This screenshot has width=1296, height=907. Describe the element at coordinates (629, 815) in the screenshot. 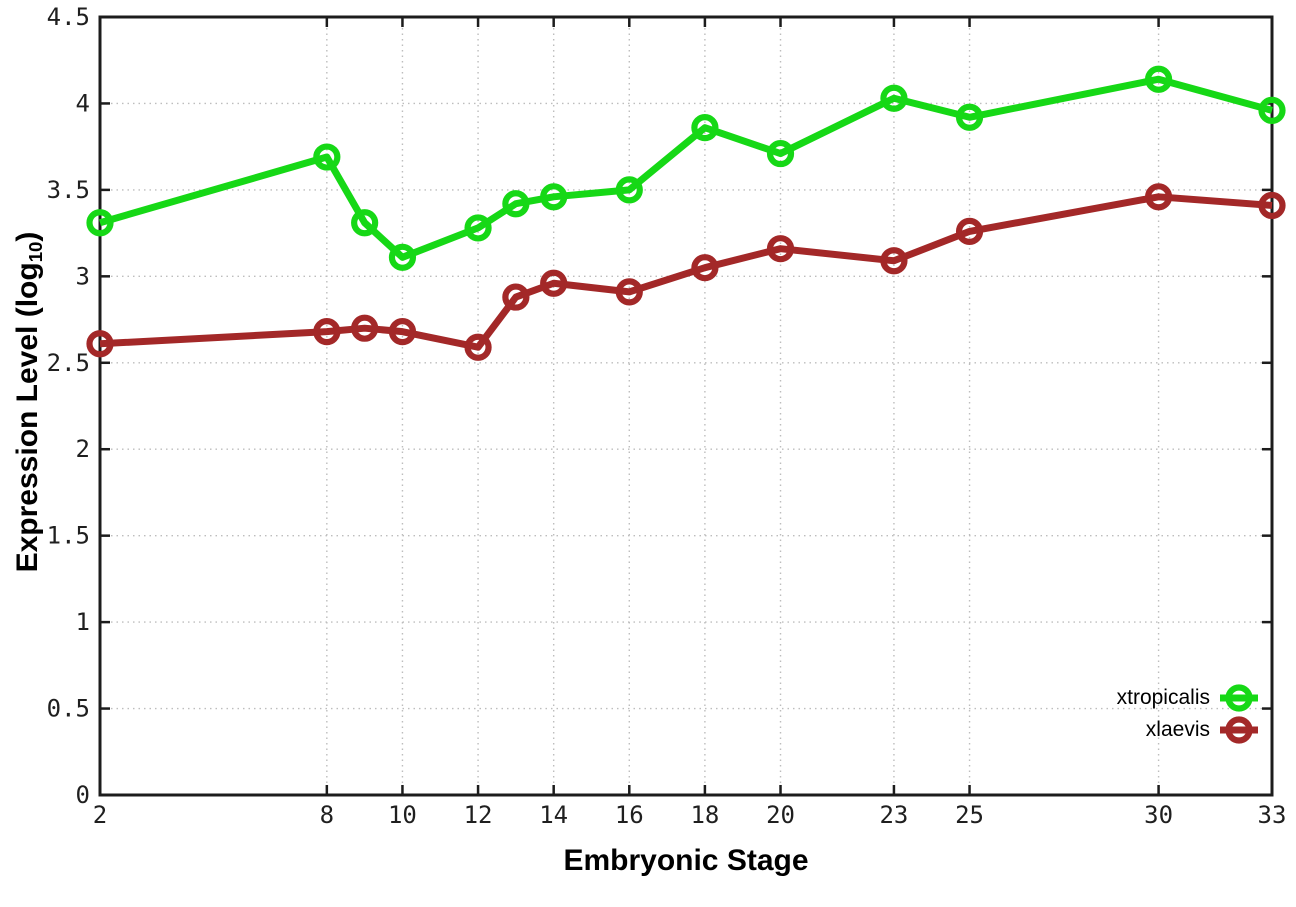

I see `x-tick-label: 16` at that location.